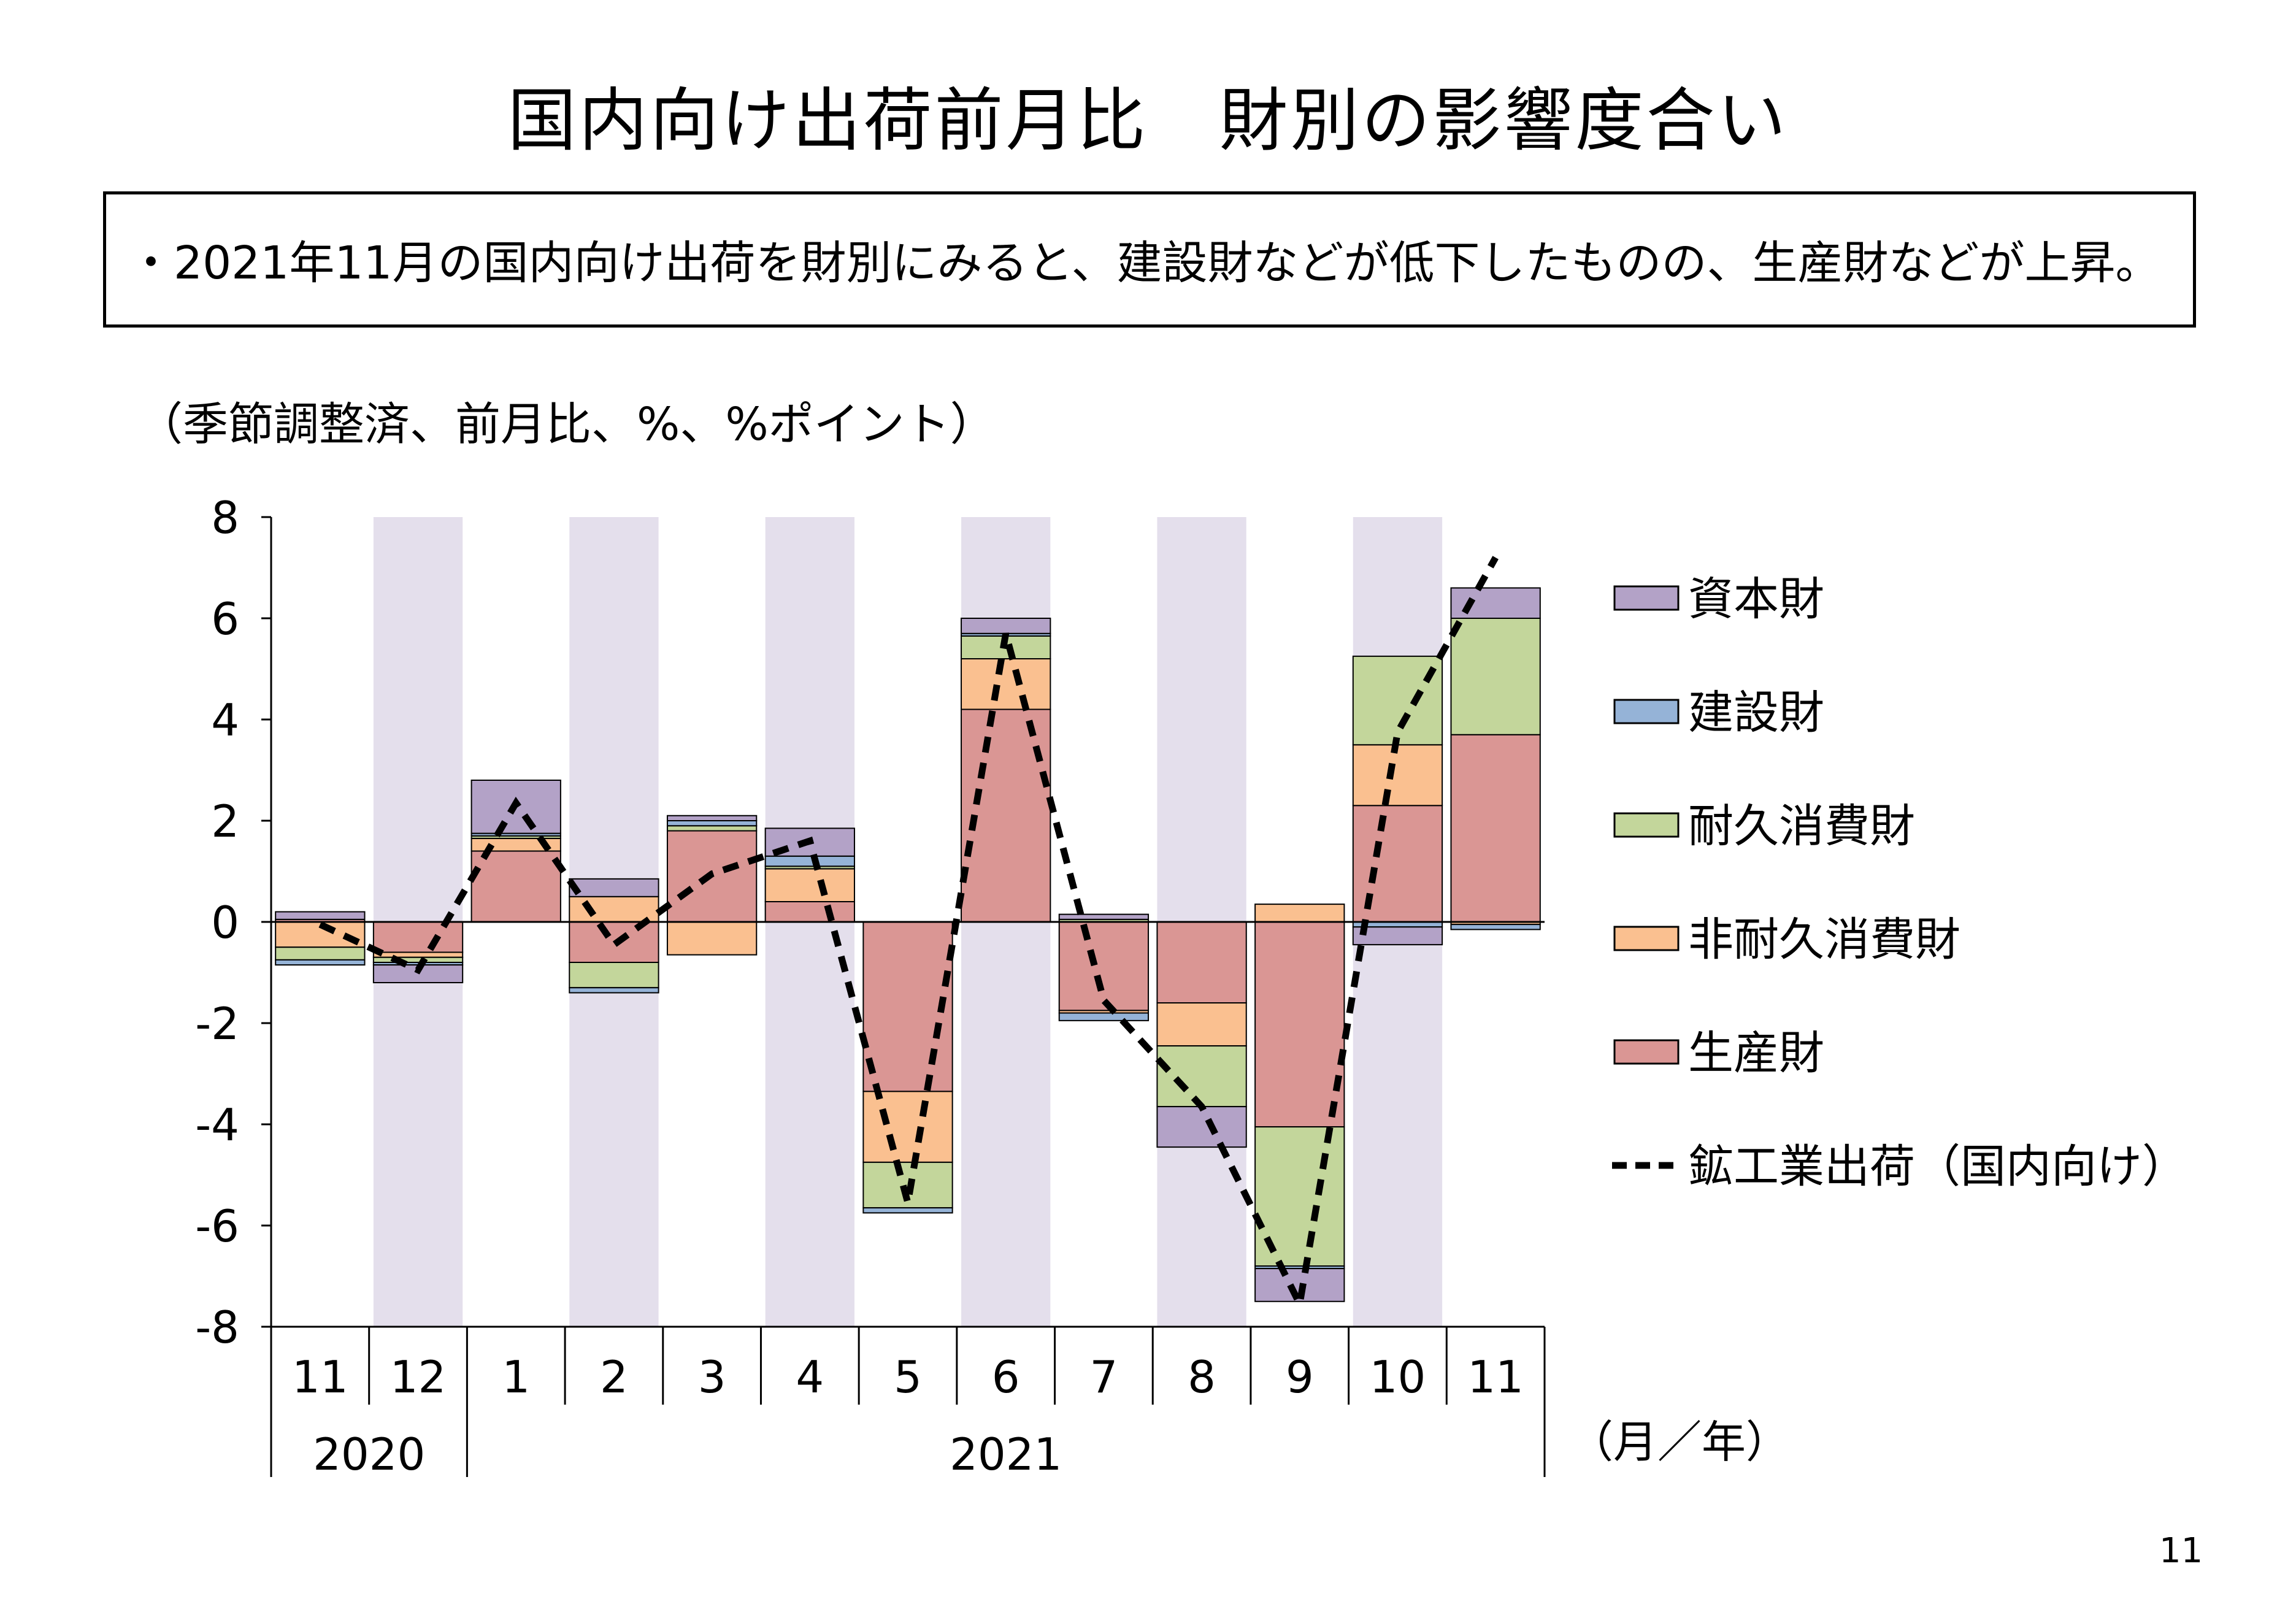 The height and width of the screenshot is (1623, 2296). Describe the element at coordinates (217, 1327) in the screenshot. I see `y-tick-label: -8` at that location.